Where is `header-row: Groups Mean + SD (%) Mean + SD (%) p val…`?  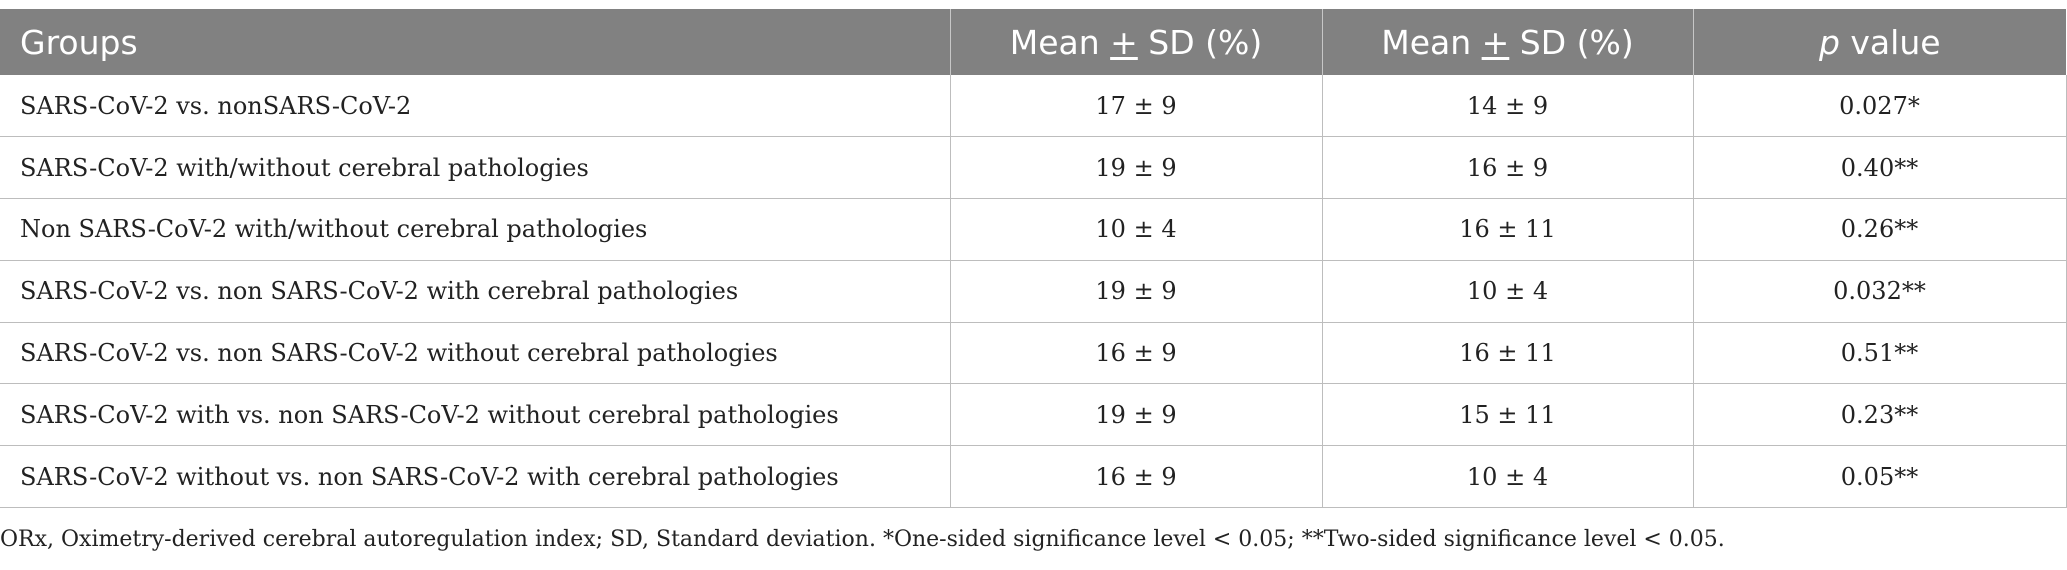
header-row: Groups Mean + SD (%) Mean + SD (%) p val… is located at coordinates (1033, 42).